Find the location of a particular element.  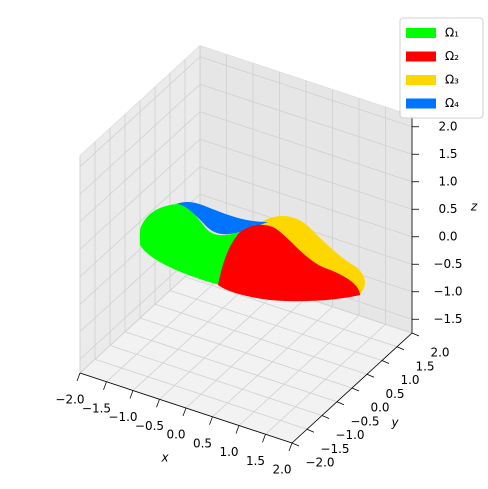

z-tick-label: 1.0 is located at coordinates (447, 181).